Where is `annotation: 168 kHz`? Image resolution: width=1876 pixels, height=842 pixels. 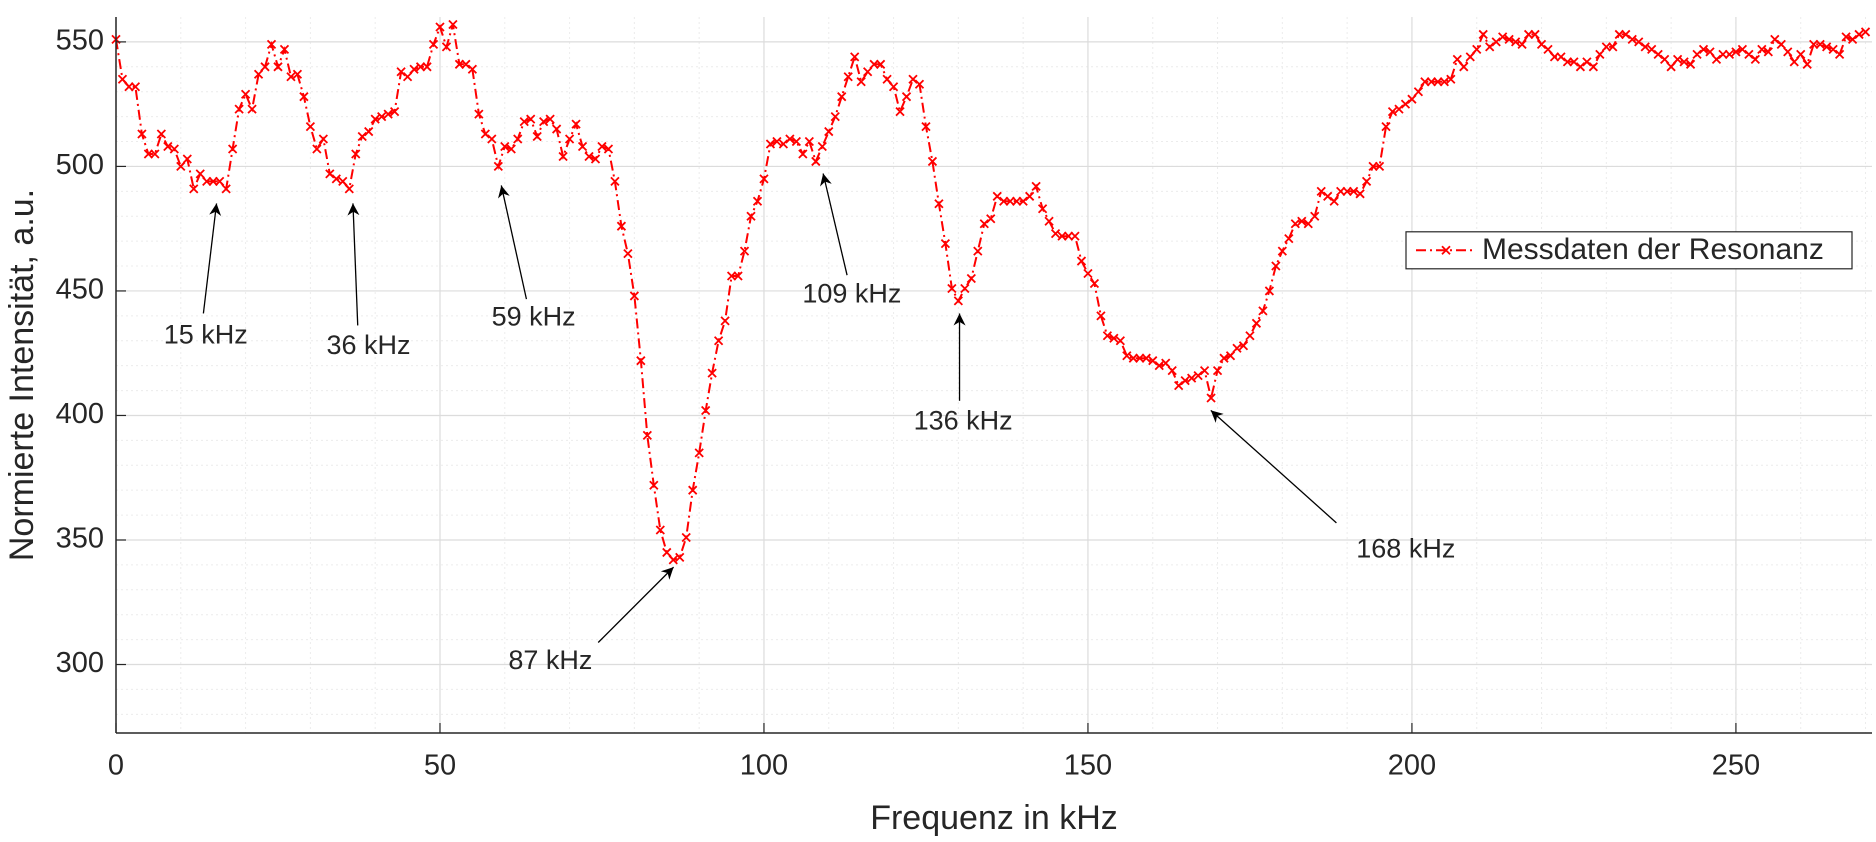 annotation: 168 kHz is located at coordinates (1405, 548).